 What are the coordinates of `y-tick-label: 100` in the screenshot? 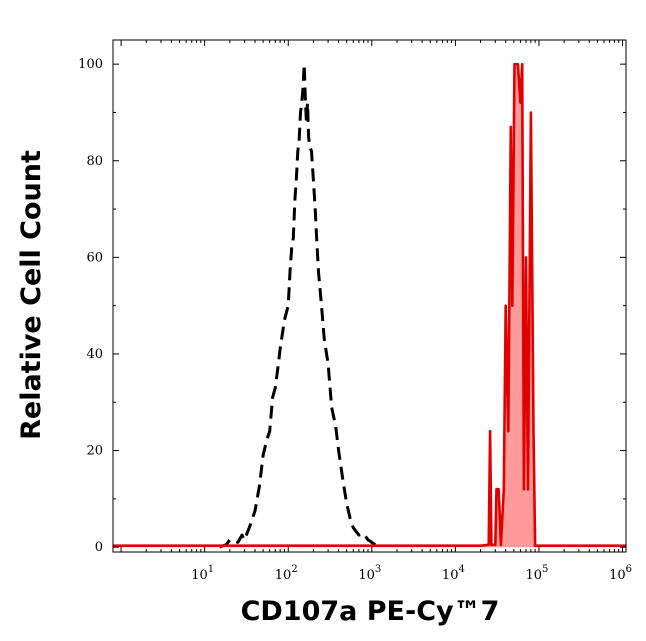 It's located at (90, 64).